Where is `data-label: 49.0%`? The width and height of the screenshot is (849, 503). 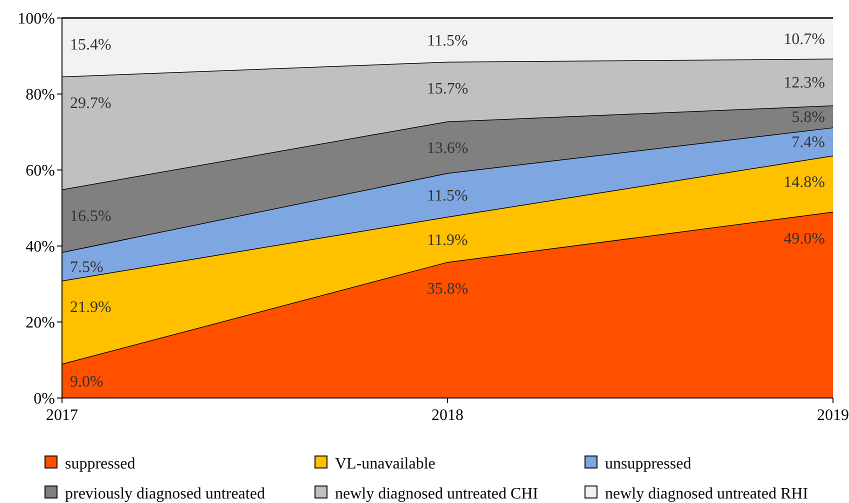 data-label: 49.0% is located at coordinates (804, 239).